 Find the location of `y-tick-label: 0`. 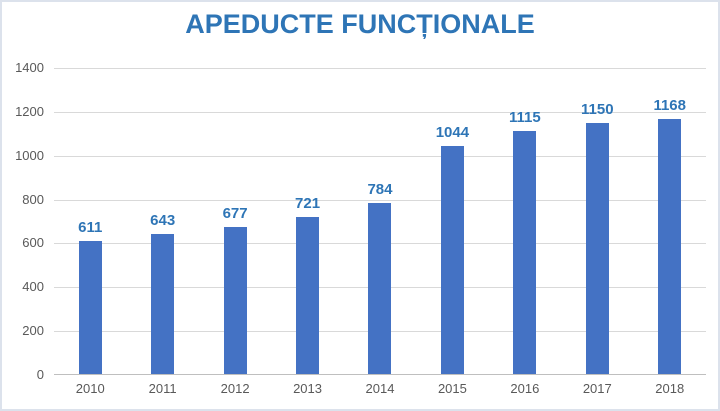

y-tick-label: 0 is located at coordinates (40, 374).